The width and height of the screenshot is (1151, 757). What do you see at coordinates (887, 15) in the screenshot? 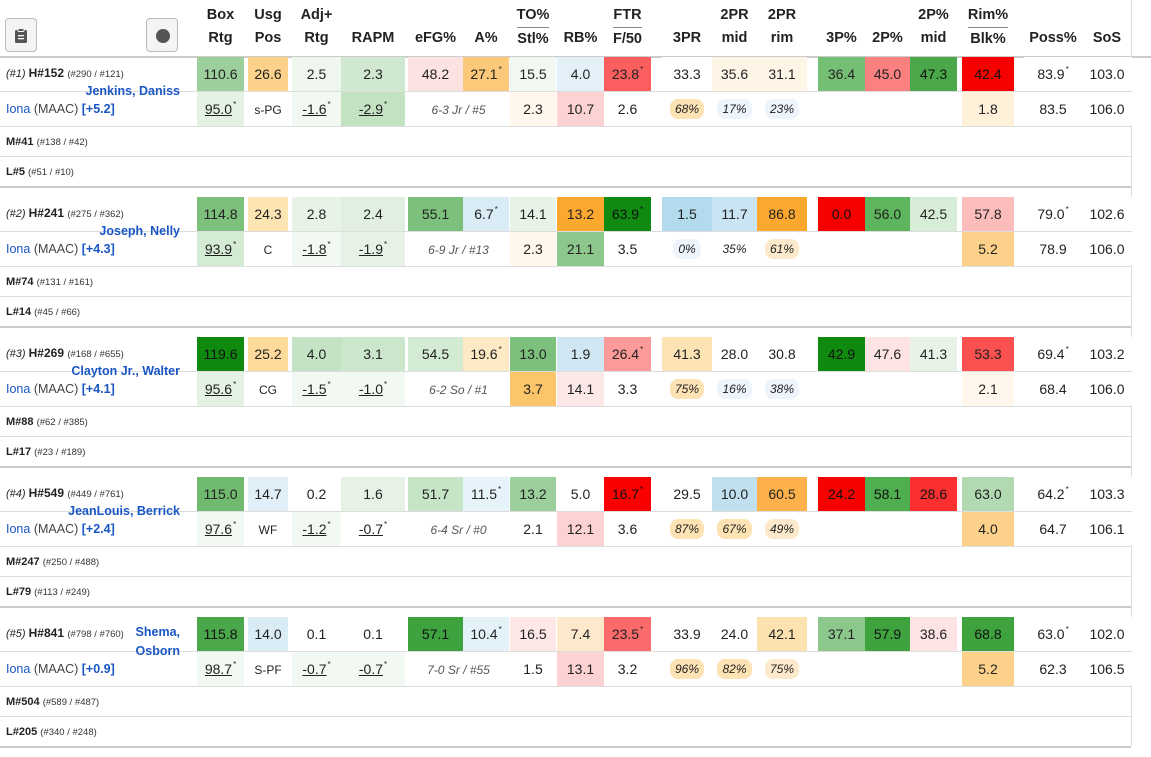
I see `header-top-label` at bounding box center [887, 15].